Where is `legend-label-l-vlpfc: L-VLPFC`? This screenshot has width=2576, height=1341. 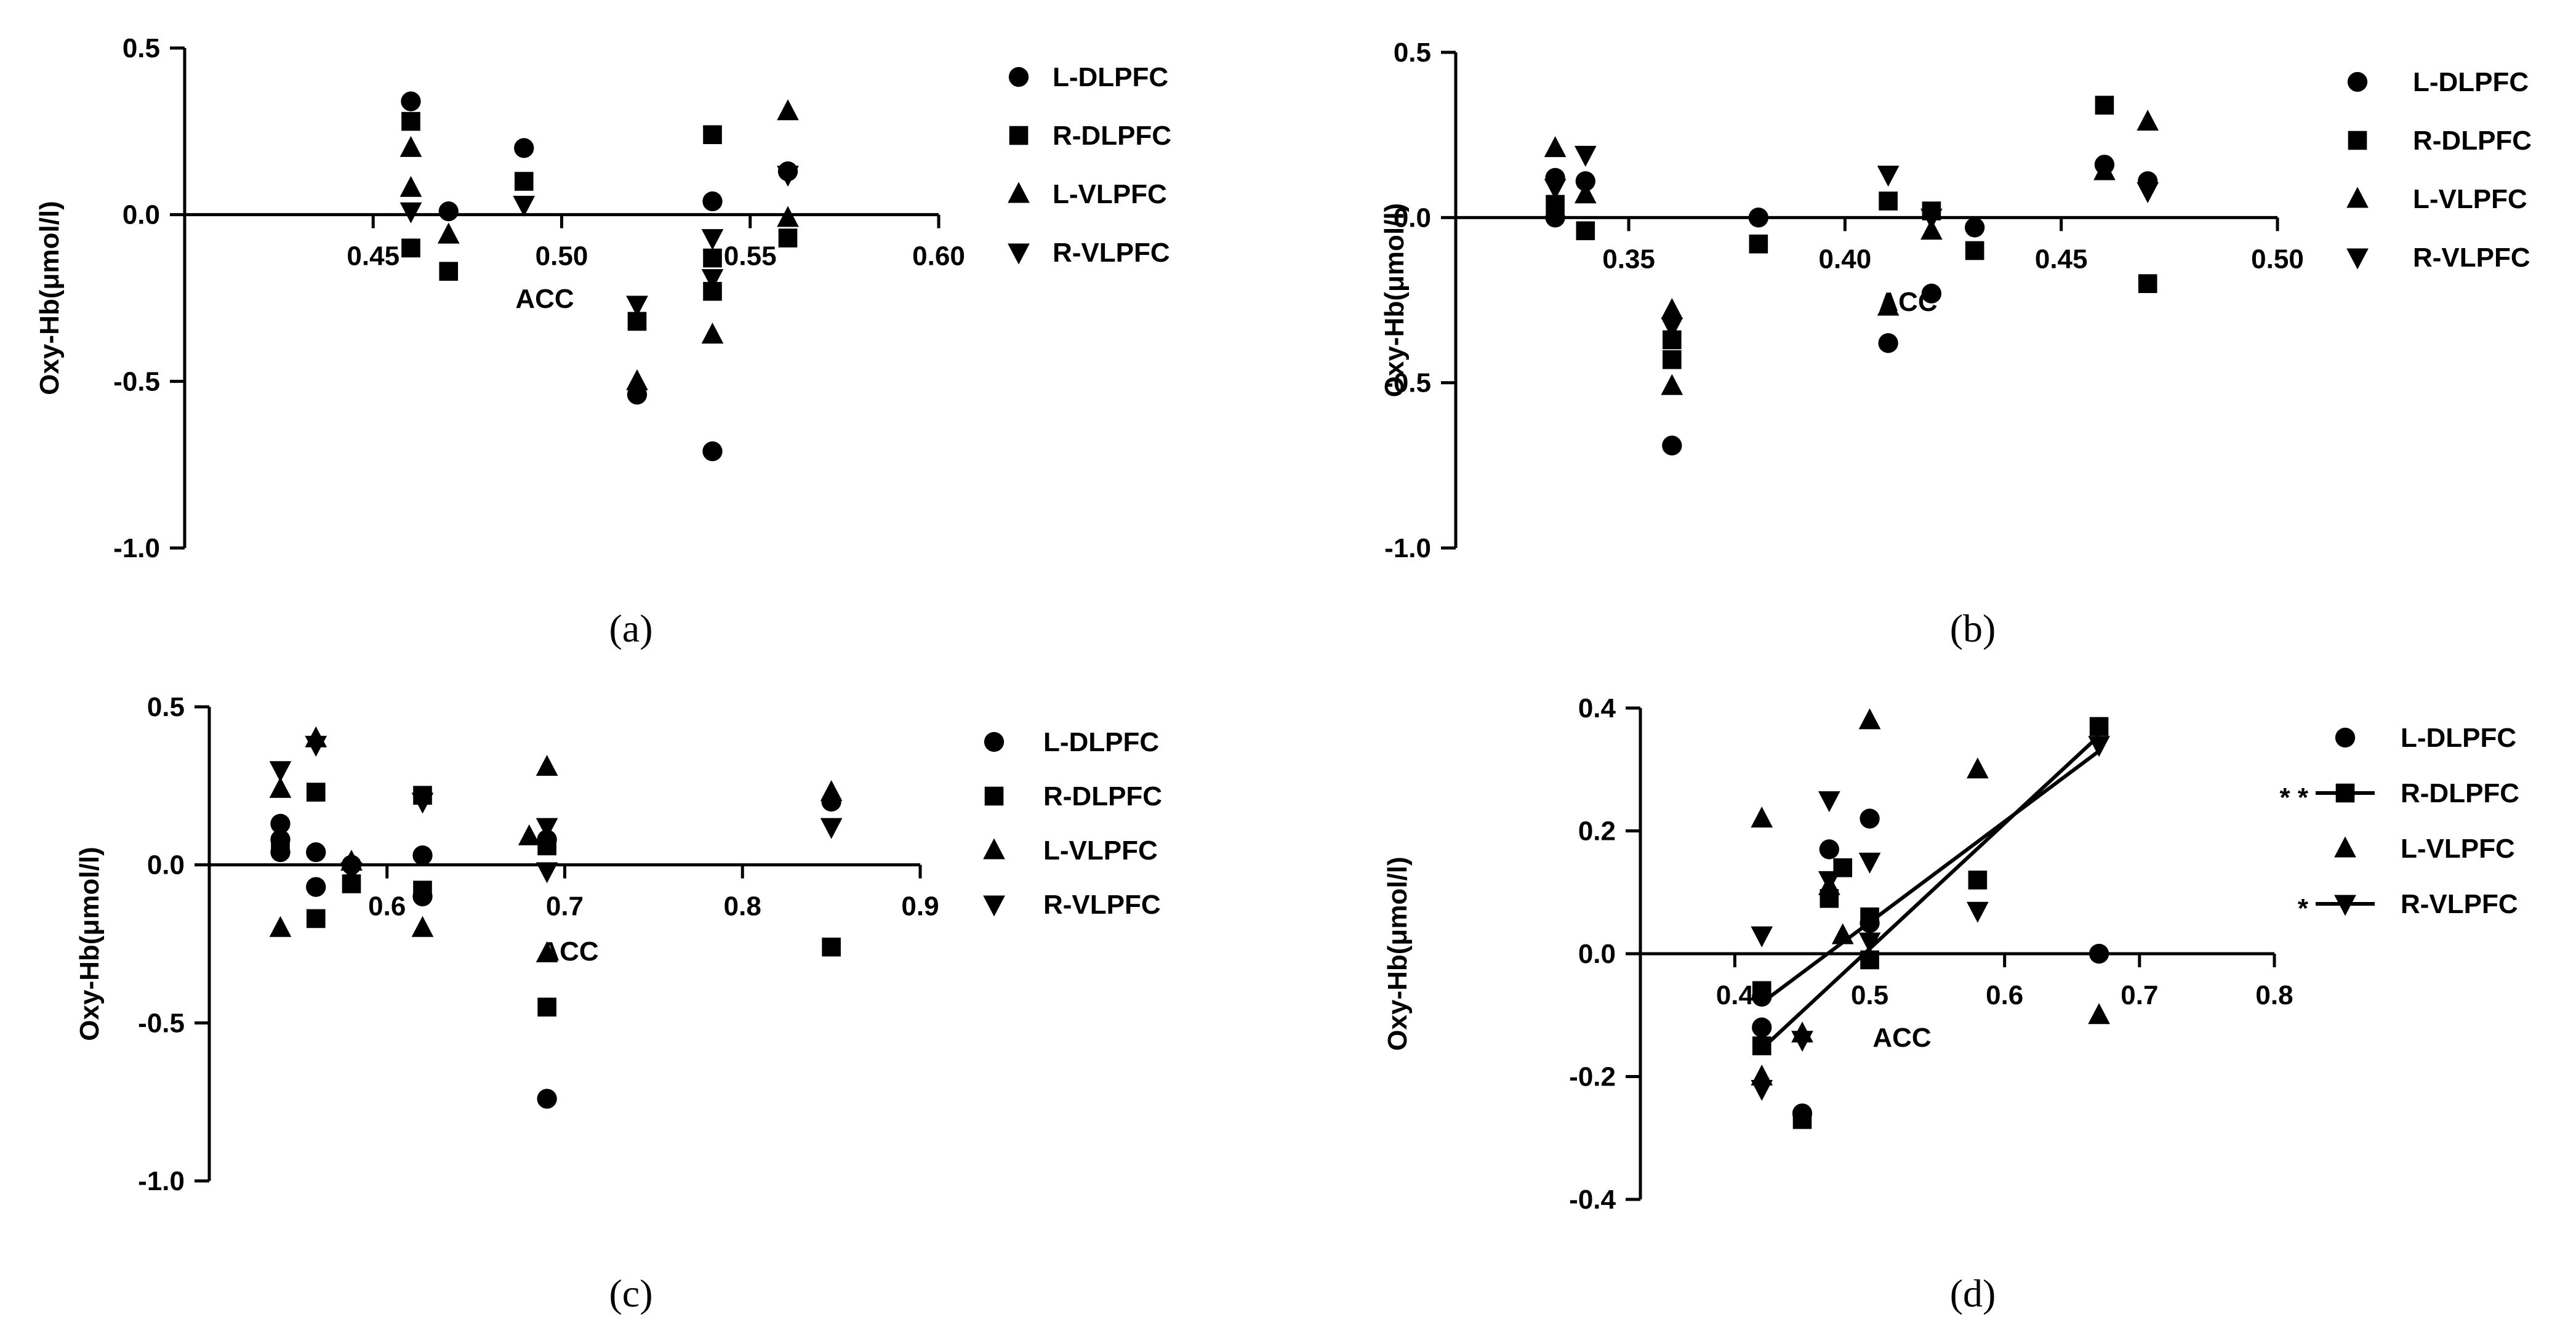
legend-label-l-vlpfc: L-VLPFC is located at coordinates (1110, 194).